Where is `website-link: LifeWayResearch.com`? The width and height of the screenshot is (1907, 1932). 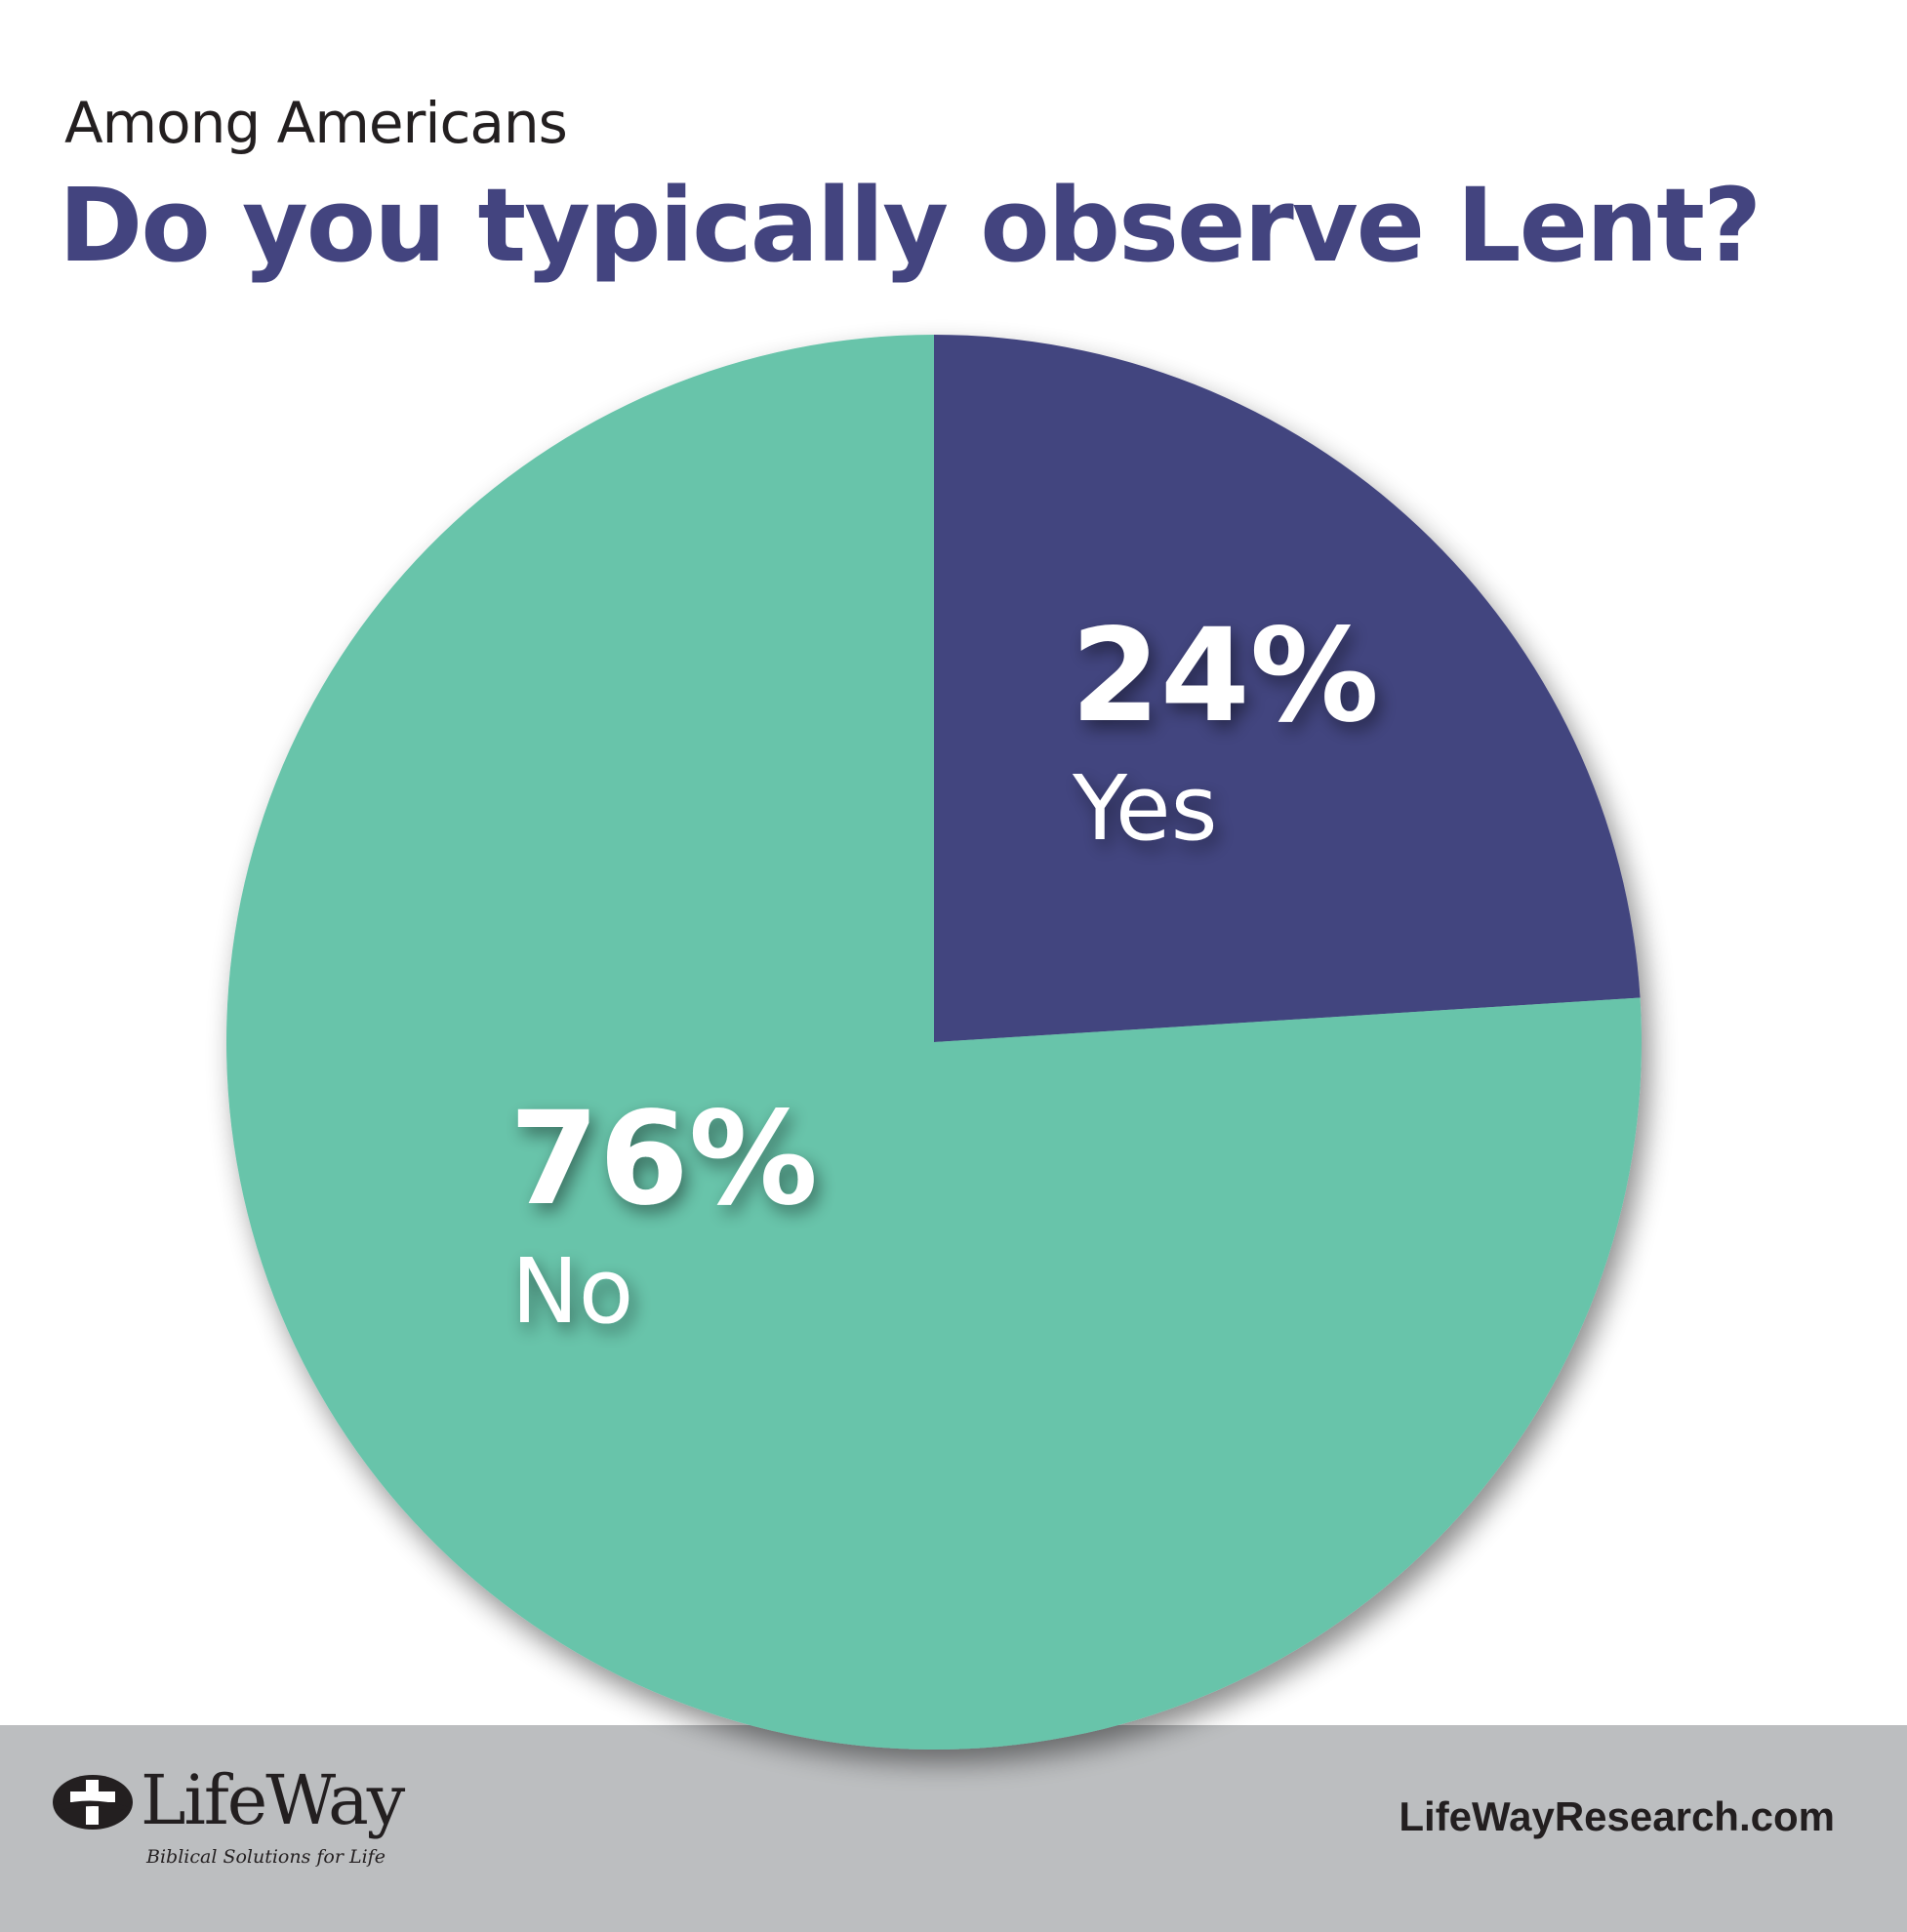 website-link: LifeWayResearch.com is located at coordinates (1617, 1816).